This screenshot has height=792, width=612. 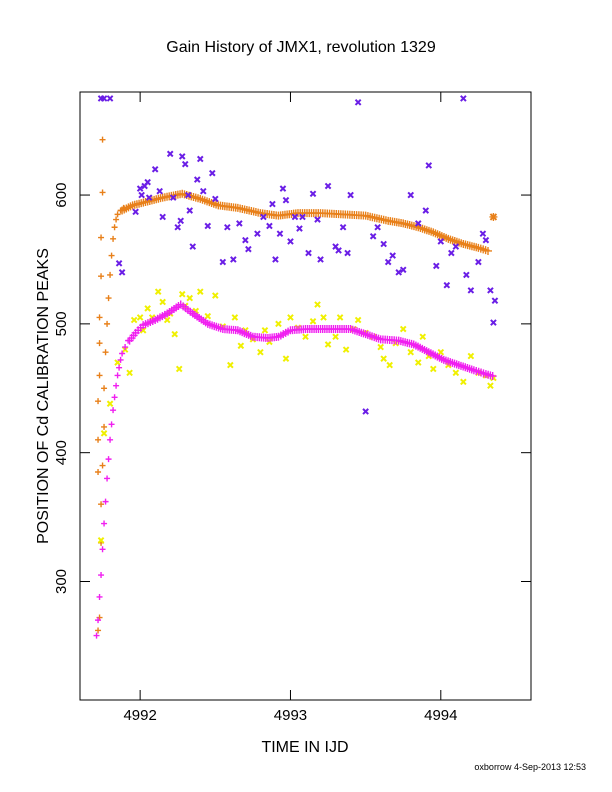 I want to click on y-tick-label: 500, so click(x=61, y=323).